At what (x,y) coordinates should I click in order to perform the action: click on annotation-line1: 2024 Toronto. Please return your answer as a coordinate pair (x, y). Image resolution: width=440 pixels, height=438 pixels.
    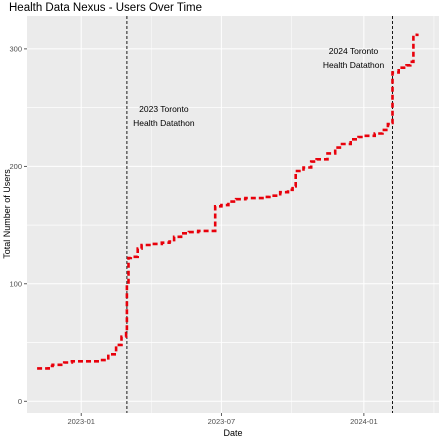
    Looking at the image, I should click on (354, 51).